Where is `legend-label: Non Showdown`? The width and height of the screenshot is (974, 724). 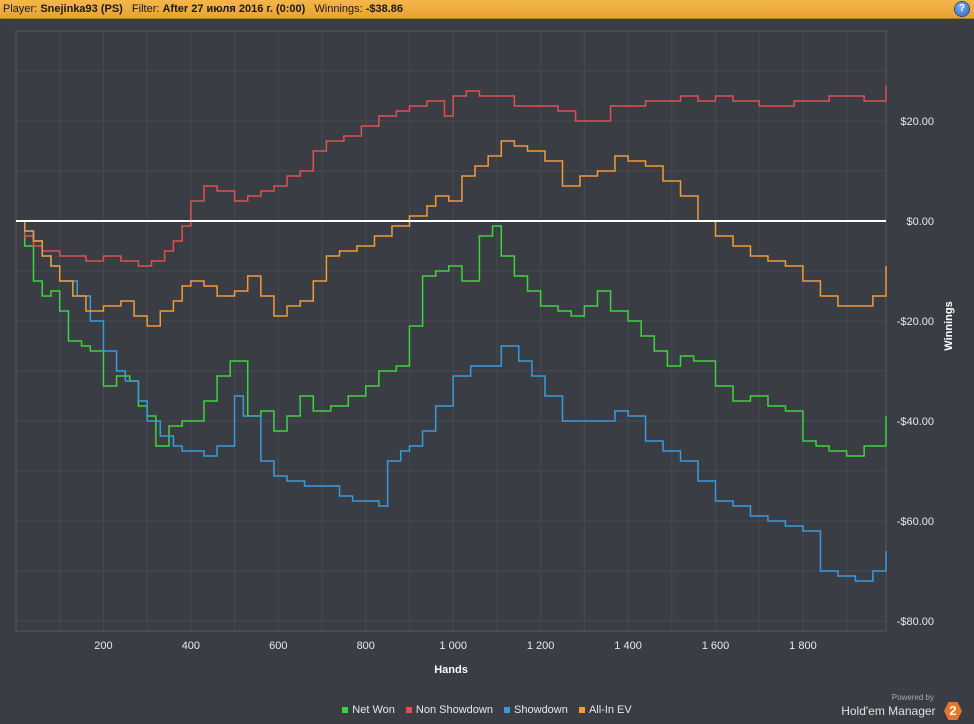
legend-label: Non Showdown is located at coordinates (454, 710).